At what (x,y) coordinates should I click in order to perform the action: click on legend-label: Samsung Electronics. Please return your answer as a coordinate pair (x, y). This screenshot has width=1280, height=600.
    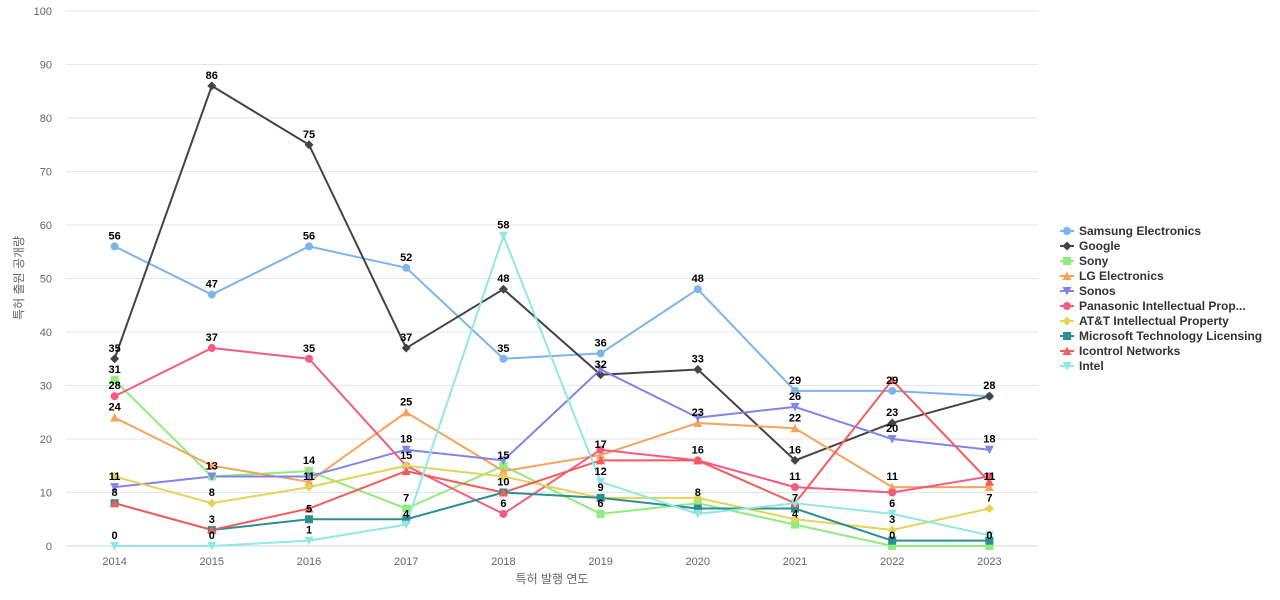
    Looking at the image, I should click on (1140, 231).